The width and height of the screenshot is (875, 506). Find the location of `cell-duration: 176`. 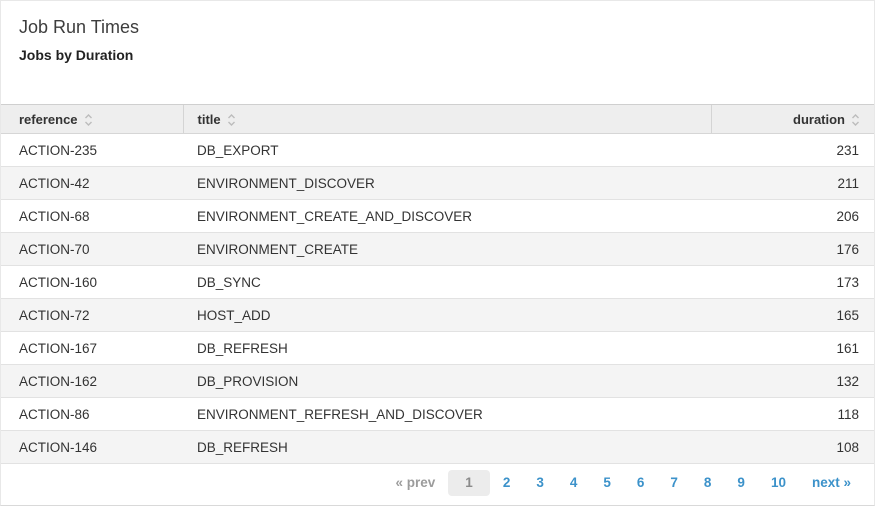

cell-duration: 176 is located at coordinates (792, 249).